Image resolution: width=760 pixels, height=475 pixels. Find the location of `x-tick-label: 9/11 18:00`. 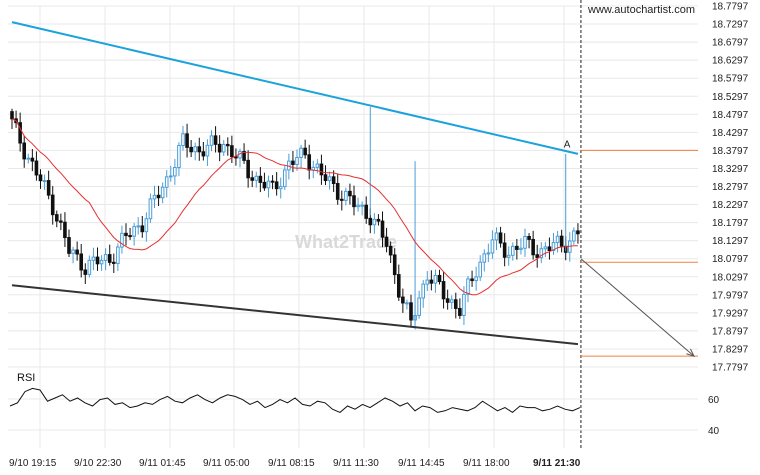

x-tick-label: 9/11 18:00 is located at coordinates (486, 463).